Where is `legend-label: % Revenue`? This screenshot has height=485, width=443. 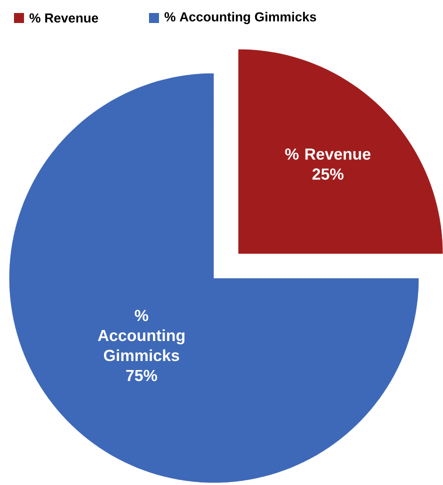 legend-label: % Revenue is located at coordinates (63, 18).